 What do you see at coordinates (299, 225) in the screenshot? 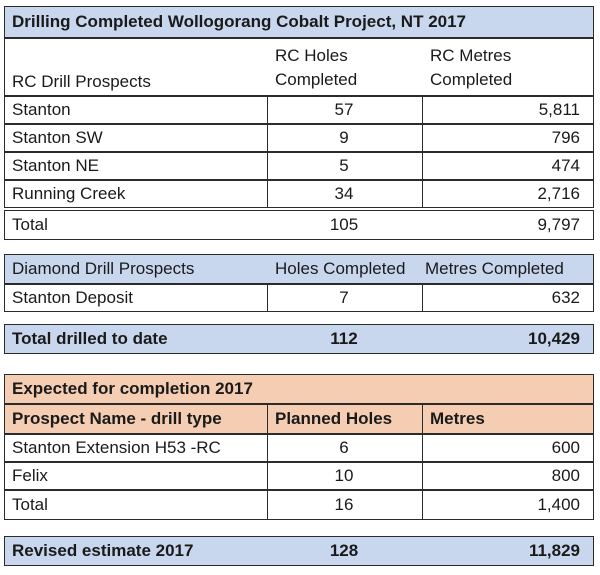
I see `rc-total-row: Total 105 9,797` at bounding box center [299, 225].